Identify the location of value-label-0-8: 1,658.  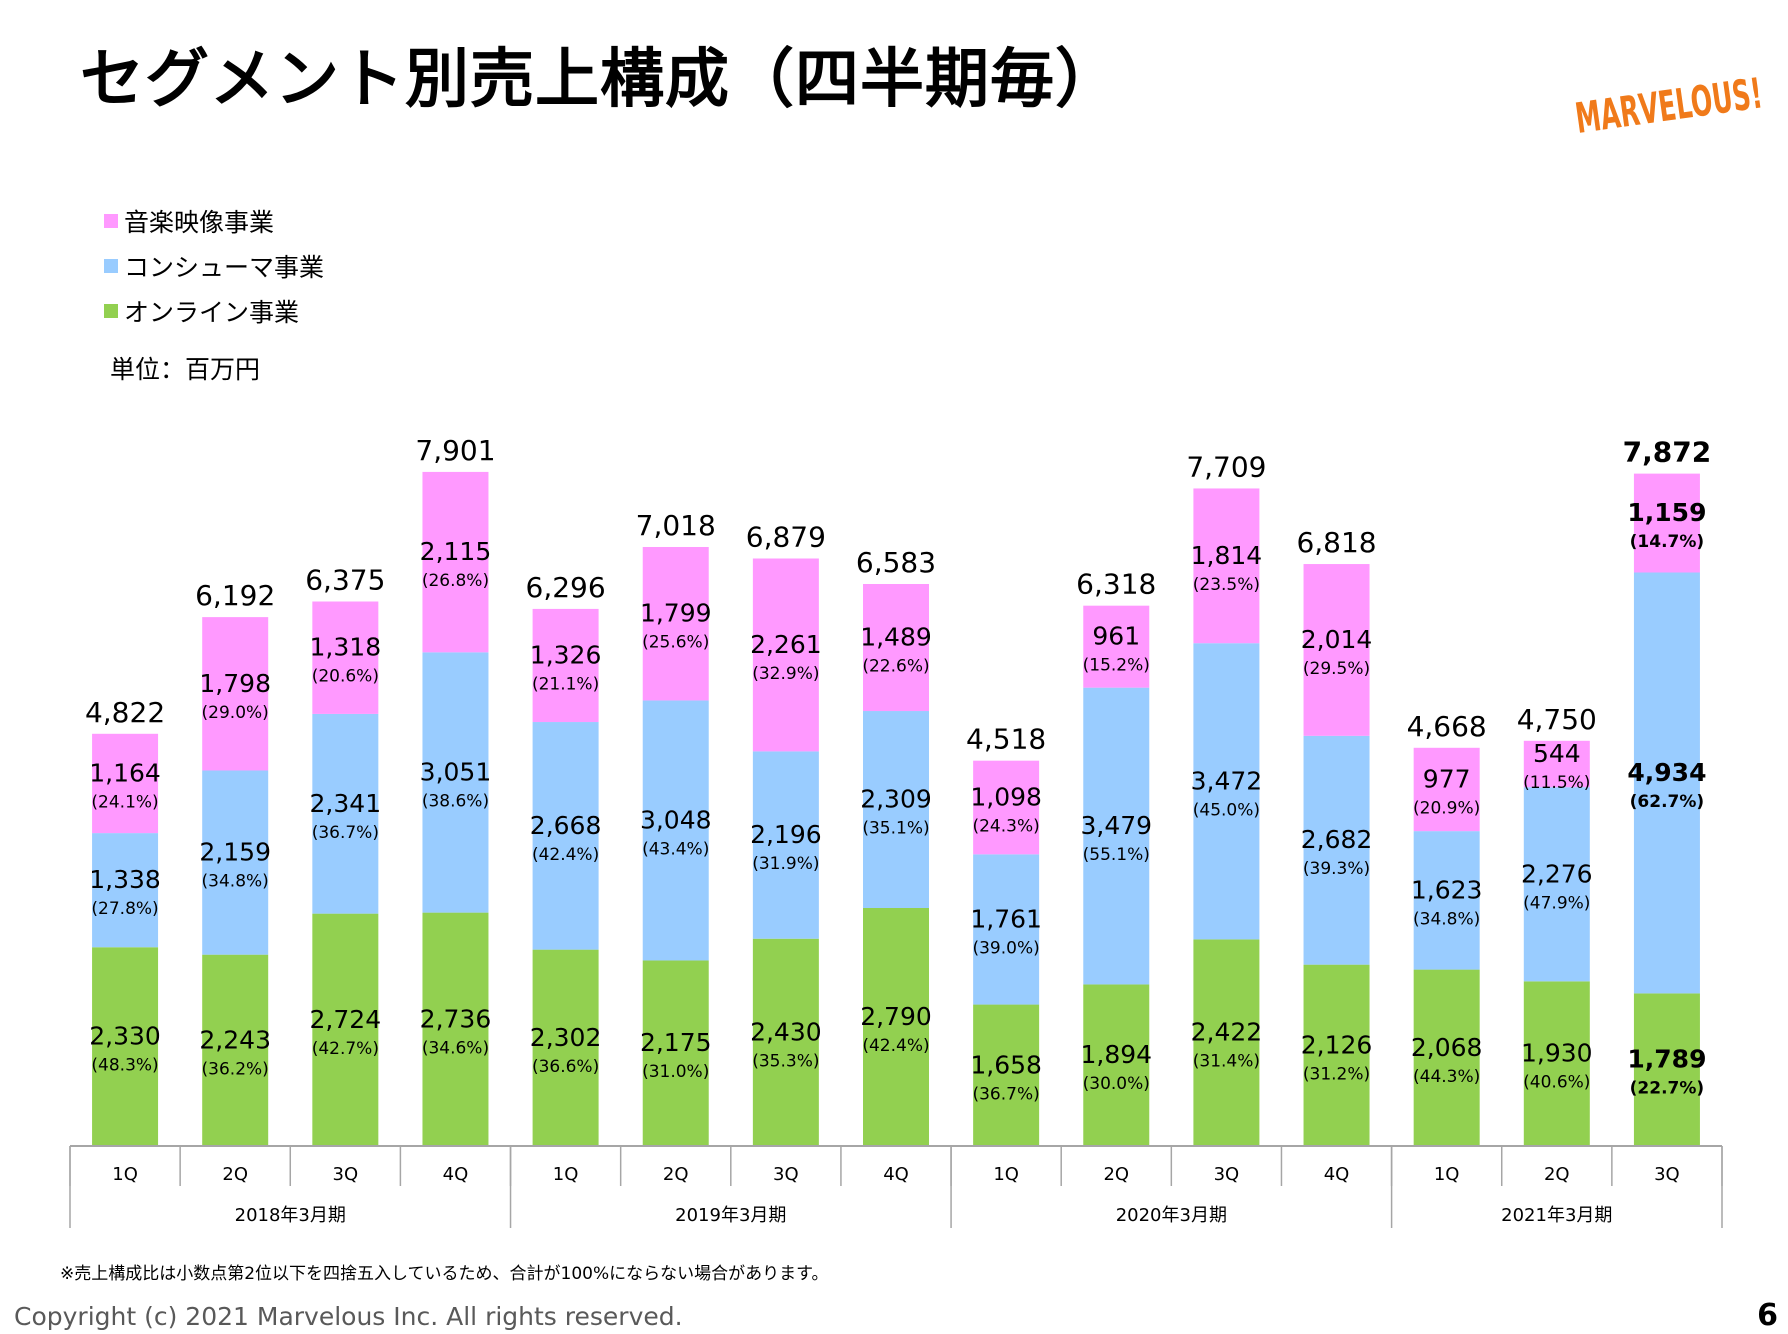
(1006, 1064).